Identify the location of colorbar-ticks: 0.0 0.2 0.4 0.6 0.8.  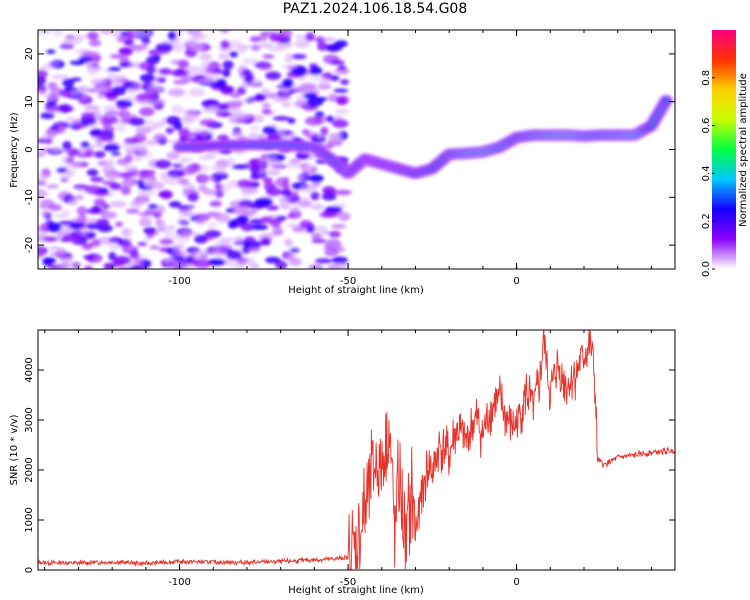
(708, 173).